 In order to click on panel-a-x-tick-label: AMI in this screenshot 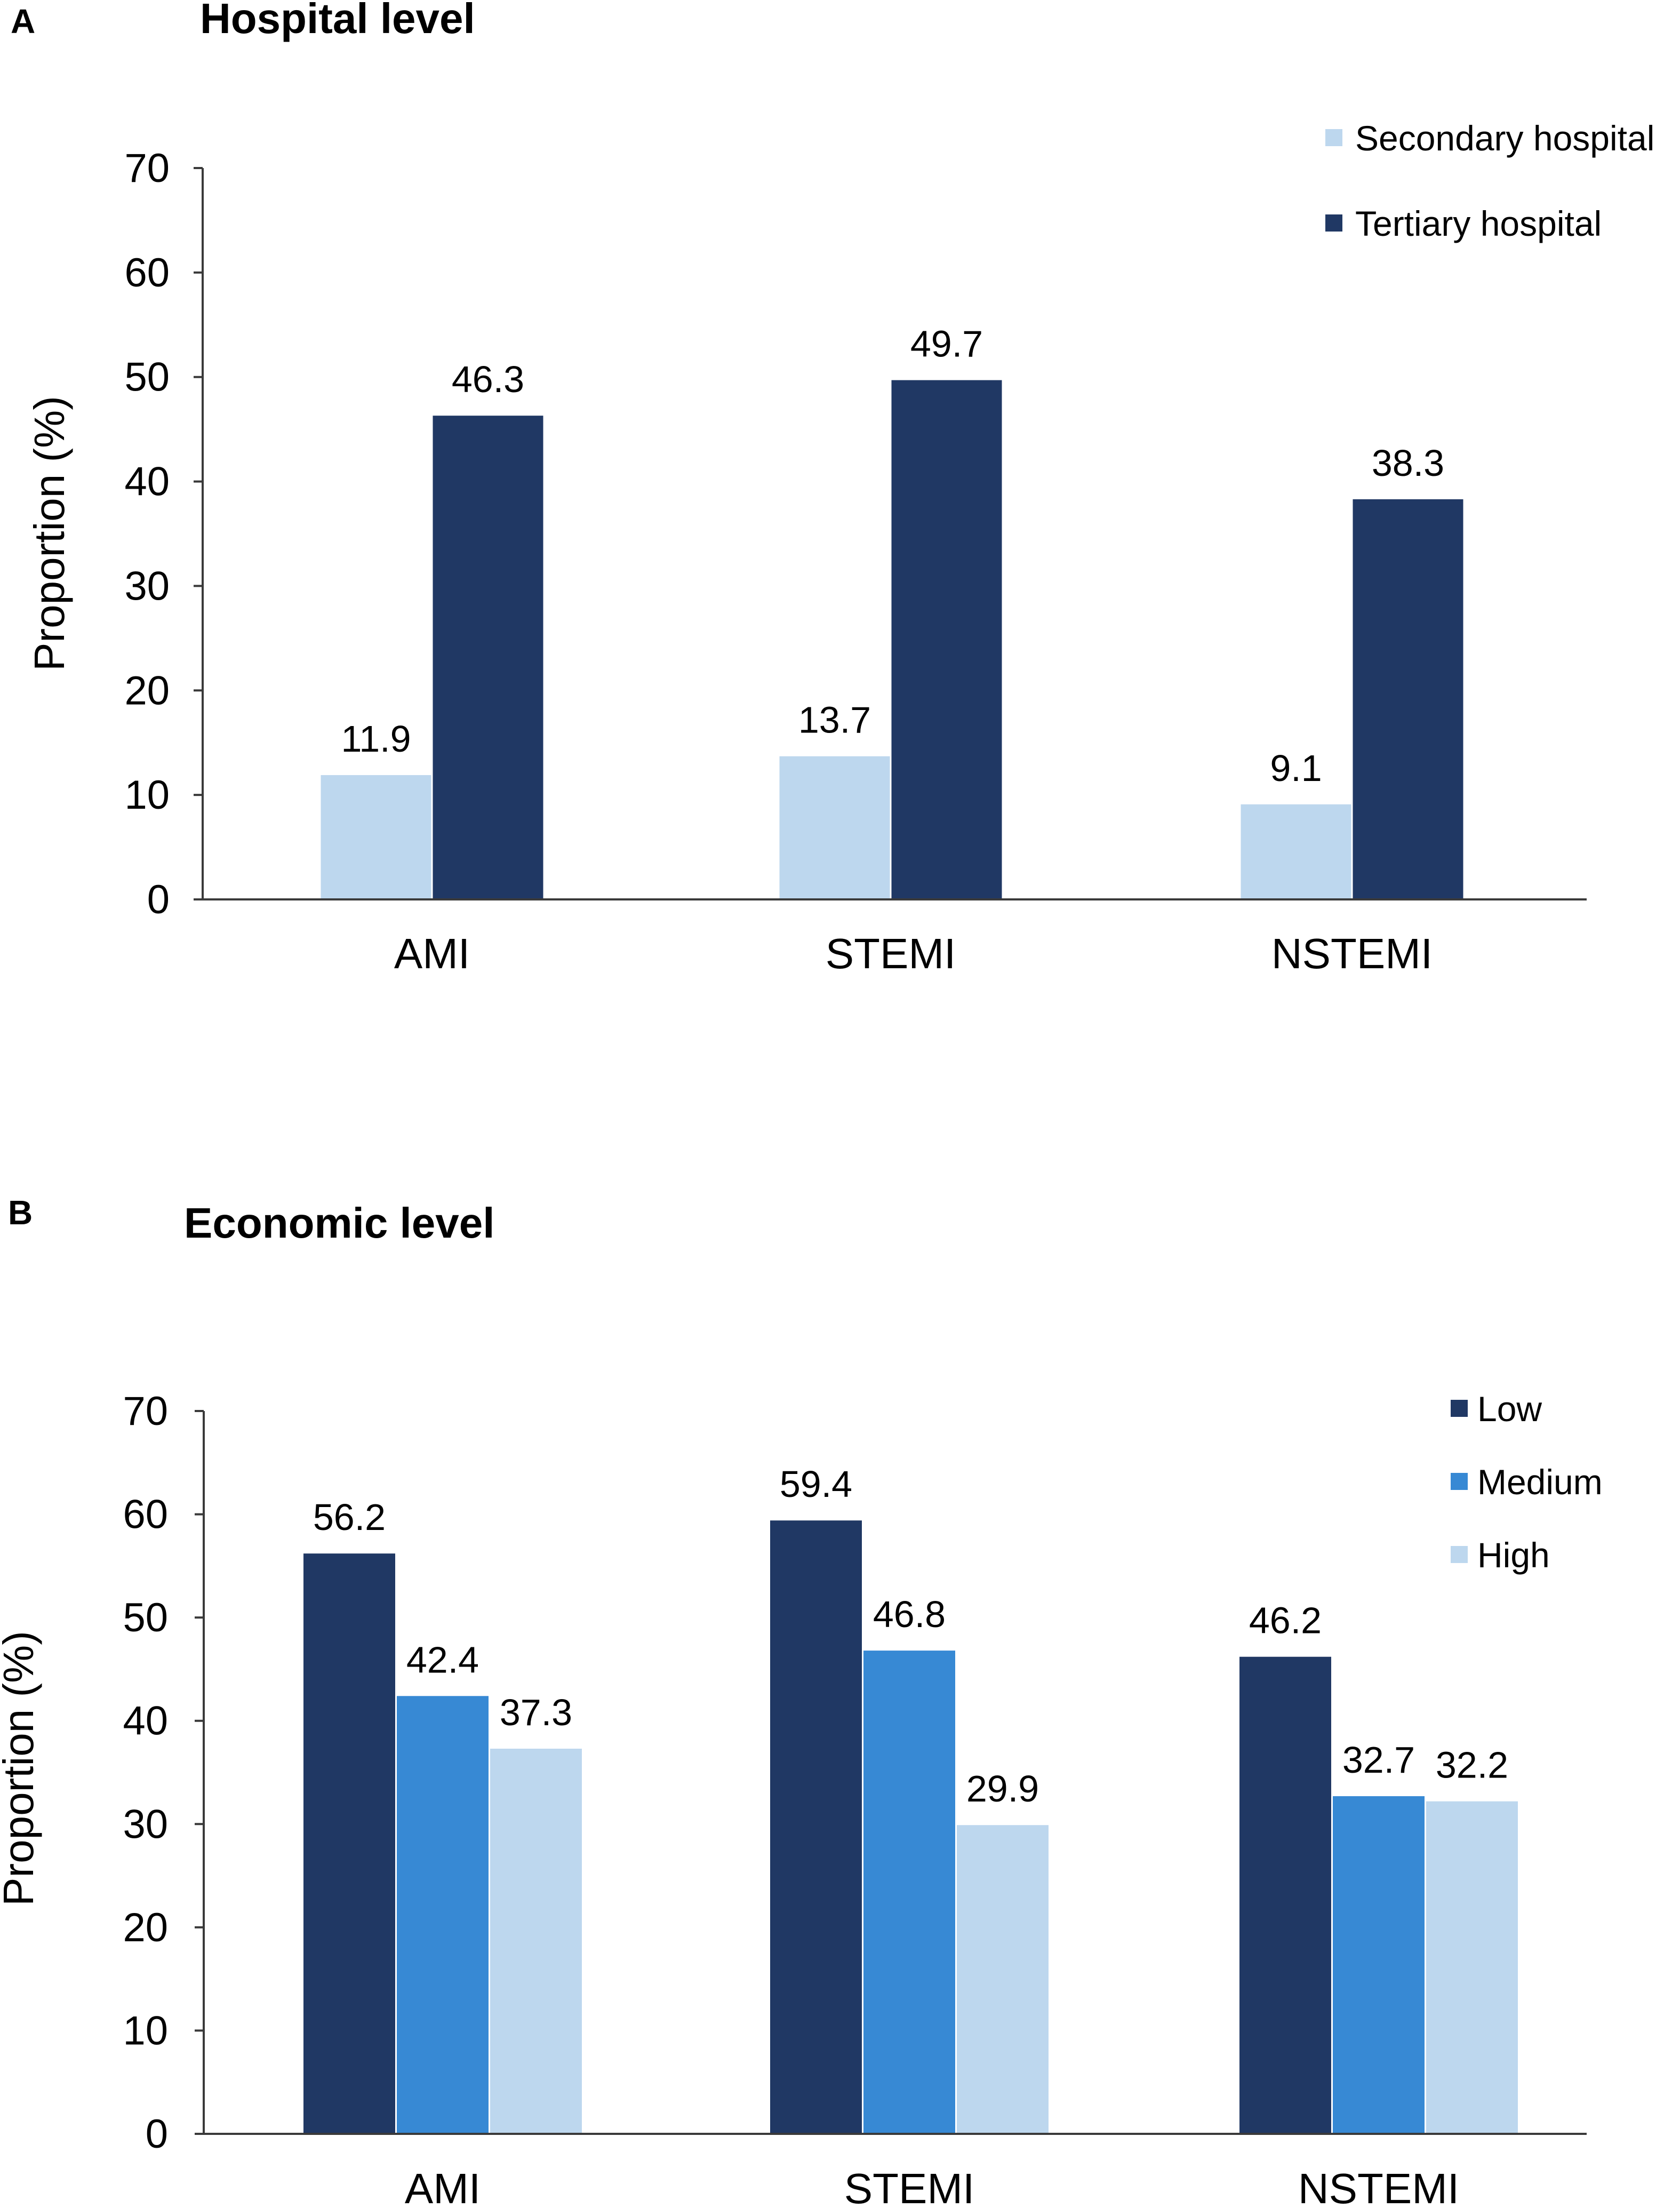, I will do `click(432, 953)`.